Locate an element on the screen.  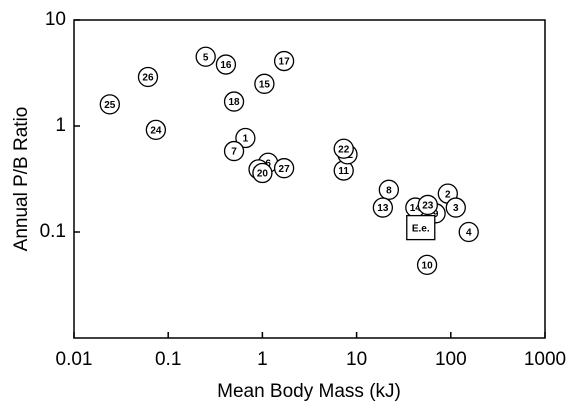
point-label: 7 is located at coordinates (234, 152).